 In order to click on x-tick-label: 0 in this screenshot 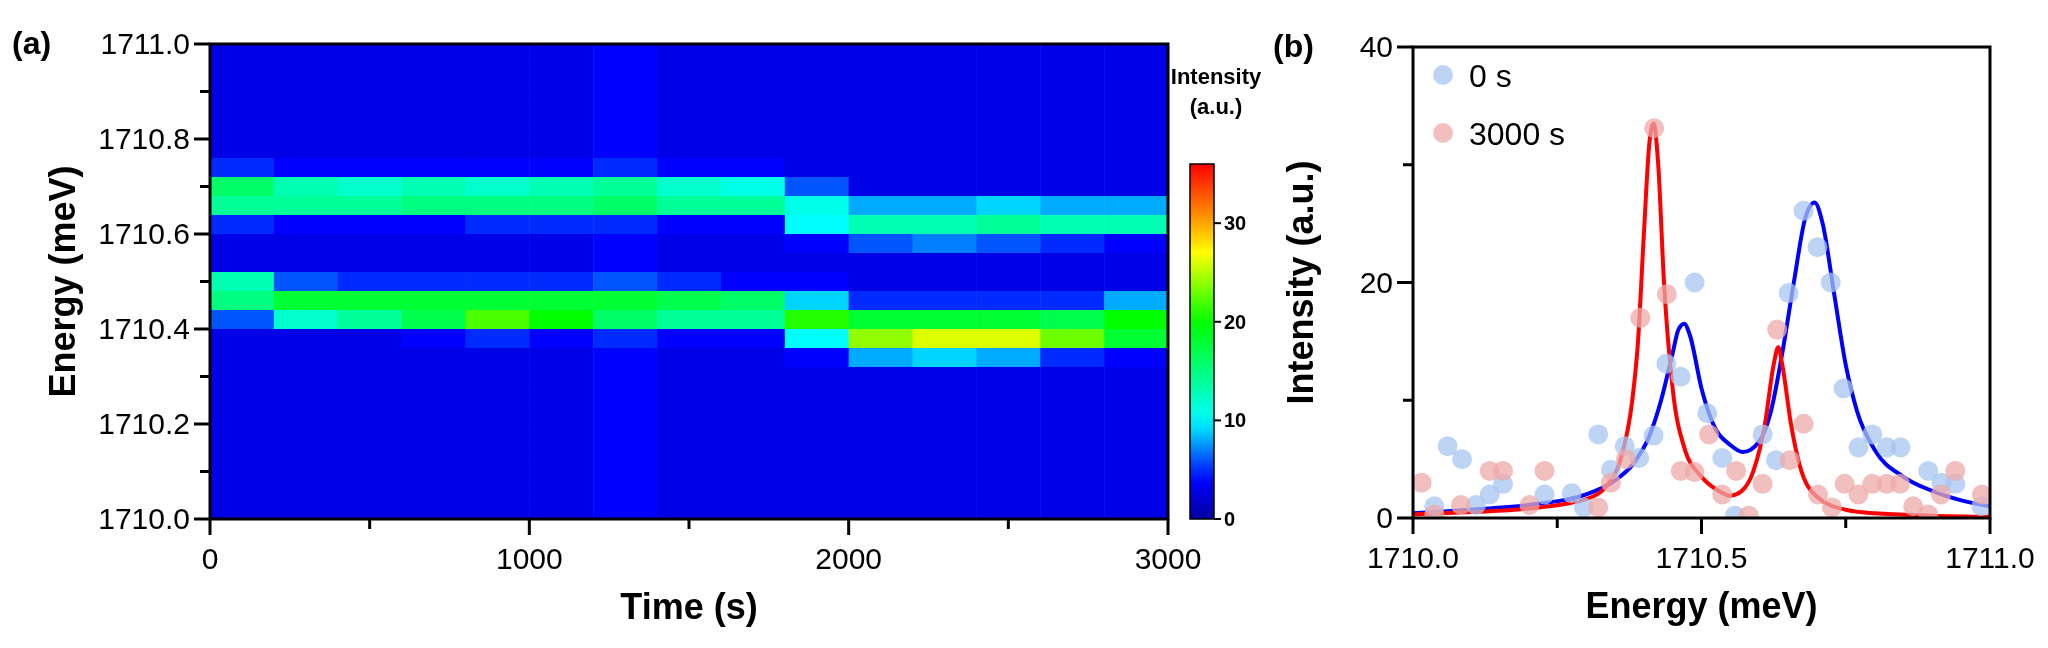, I will do `click(210, 558)`.